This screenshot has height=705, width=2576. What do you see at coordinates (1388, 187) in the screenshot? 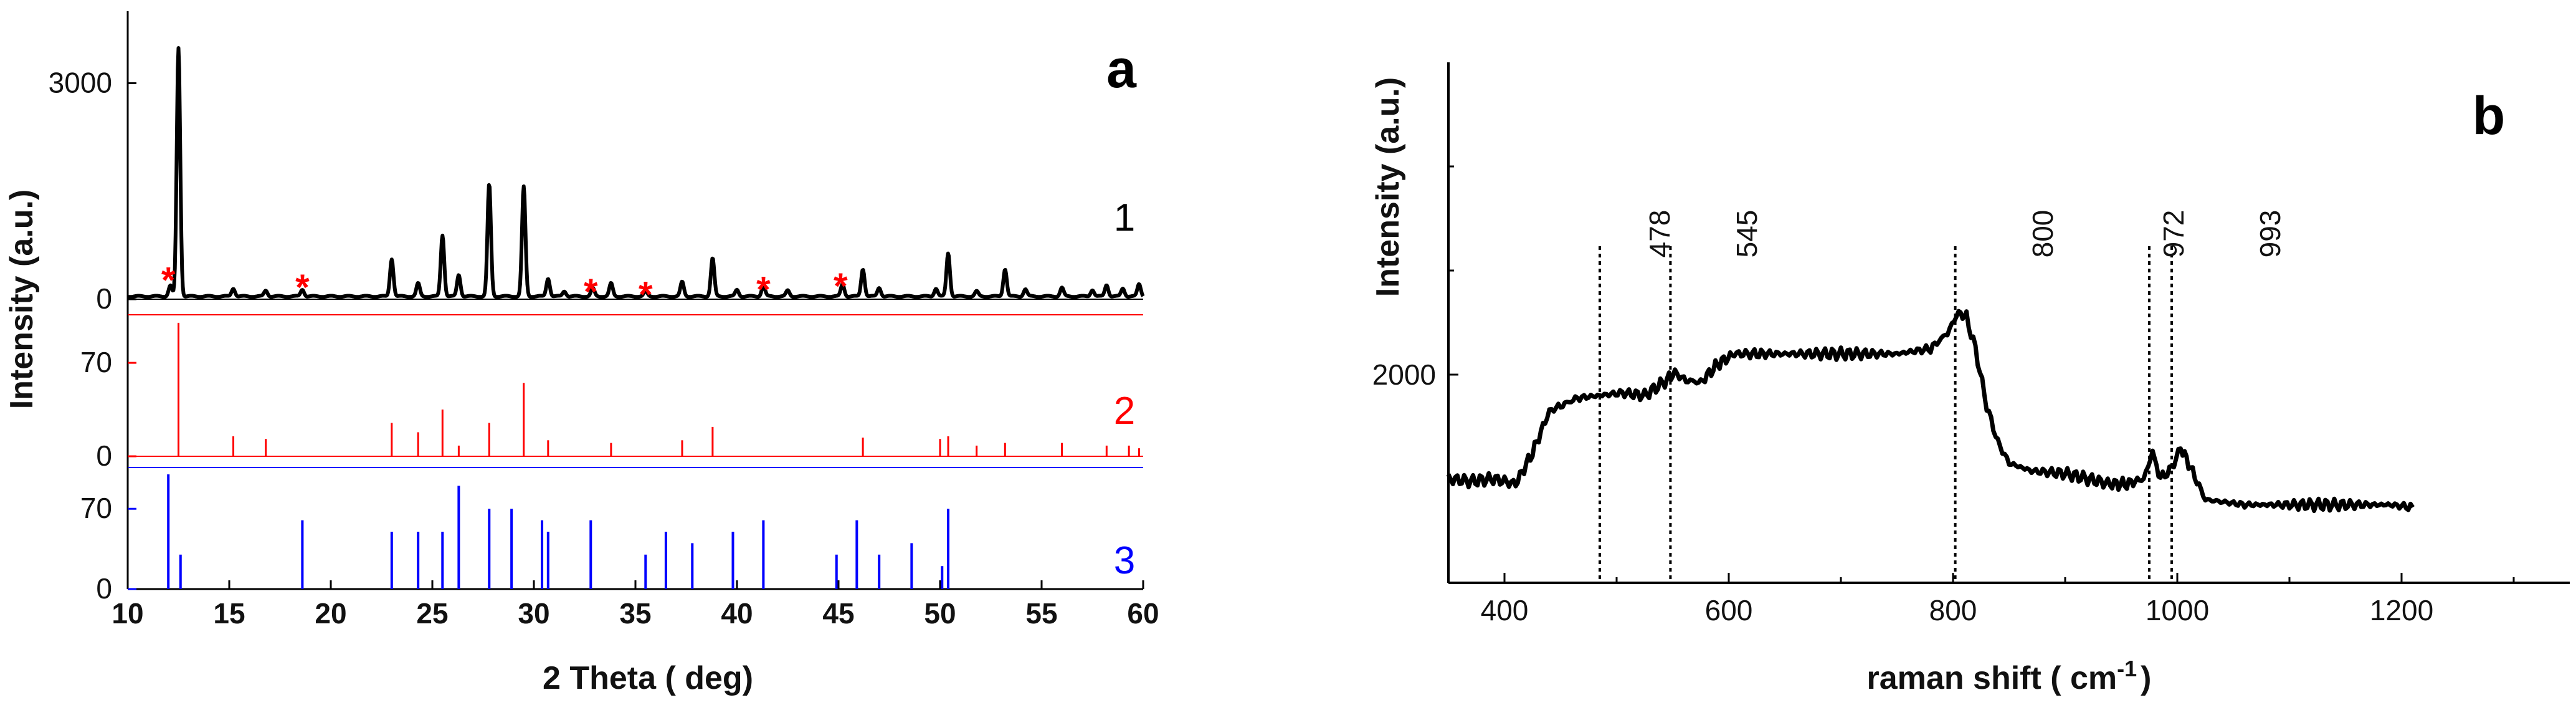
I see `panel-b-y-axis-title: Intensity (a.u.)` at bounding box center [1388, 187].